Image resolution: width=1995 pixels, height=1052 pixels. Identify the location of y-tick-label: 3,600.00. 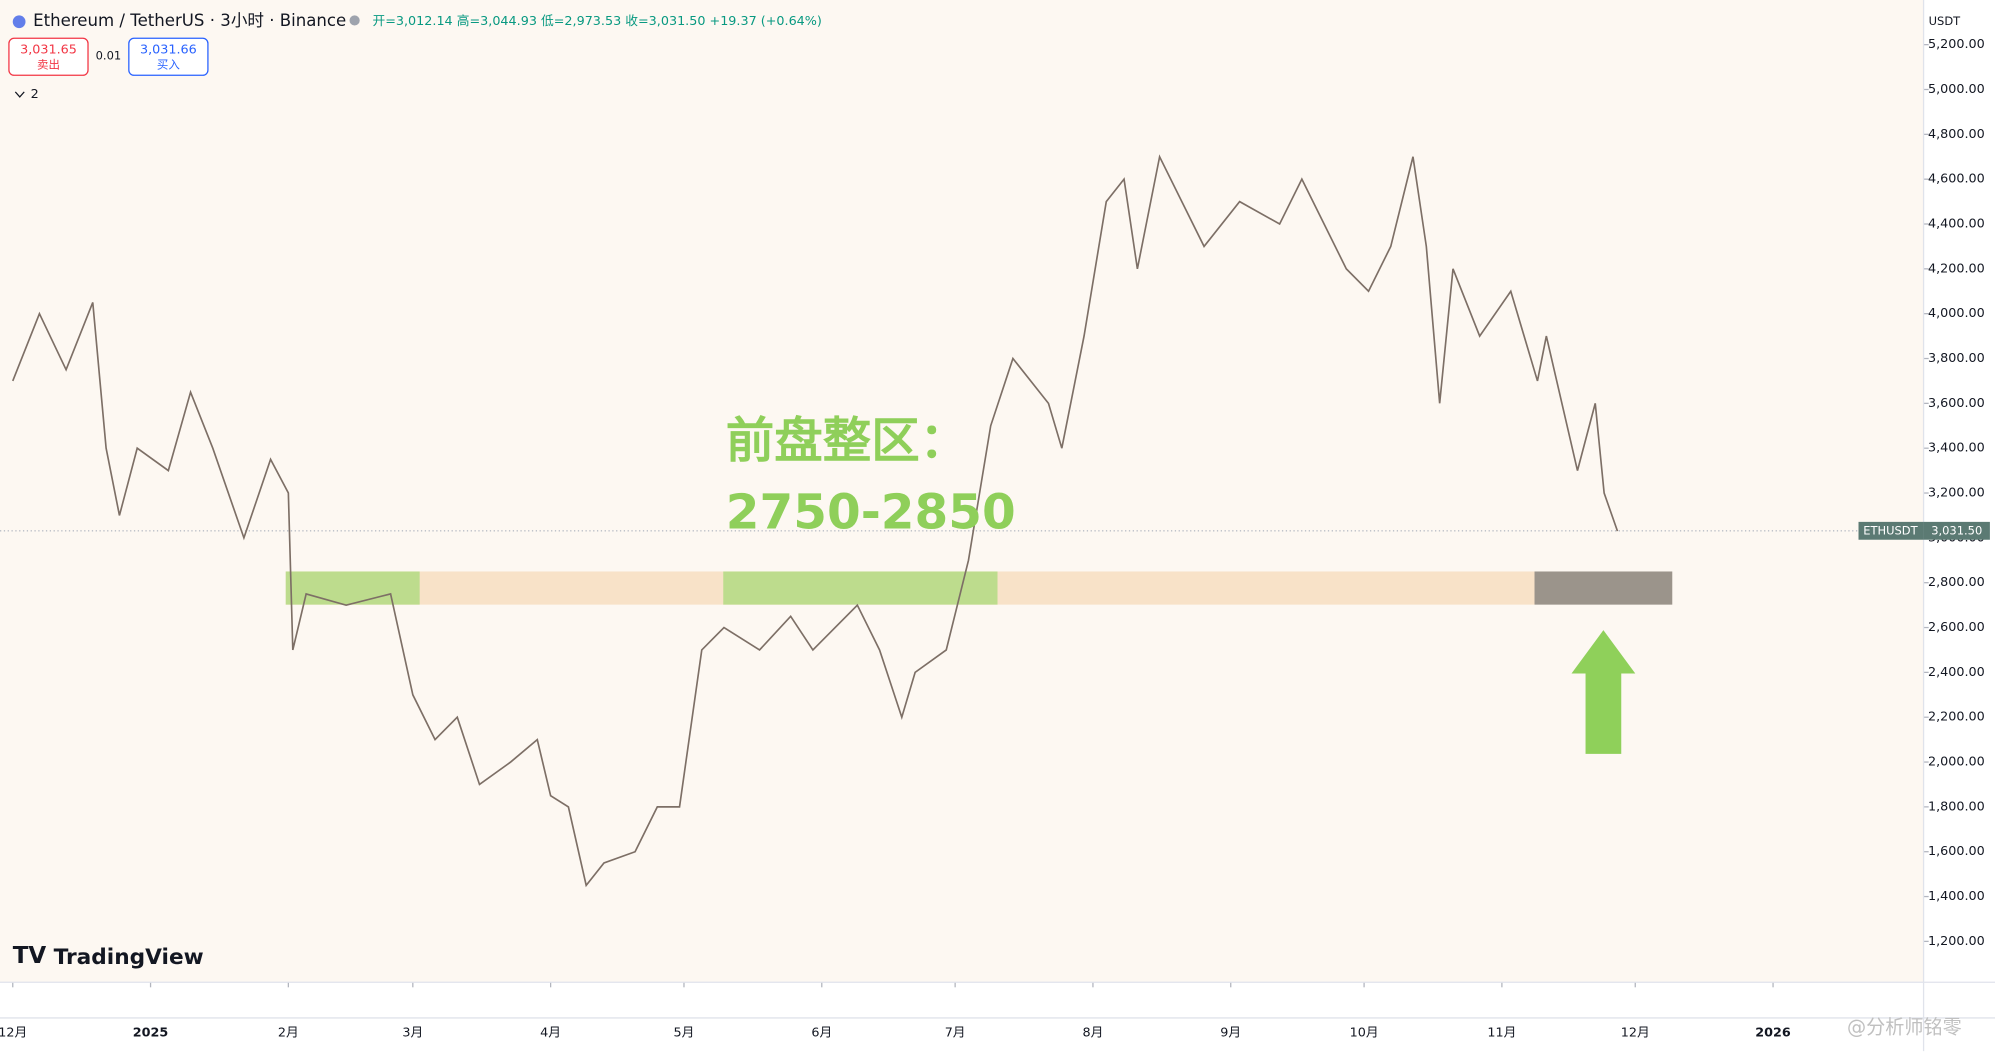
(1956, 403).